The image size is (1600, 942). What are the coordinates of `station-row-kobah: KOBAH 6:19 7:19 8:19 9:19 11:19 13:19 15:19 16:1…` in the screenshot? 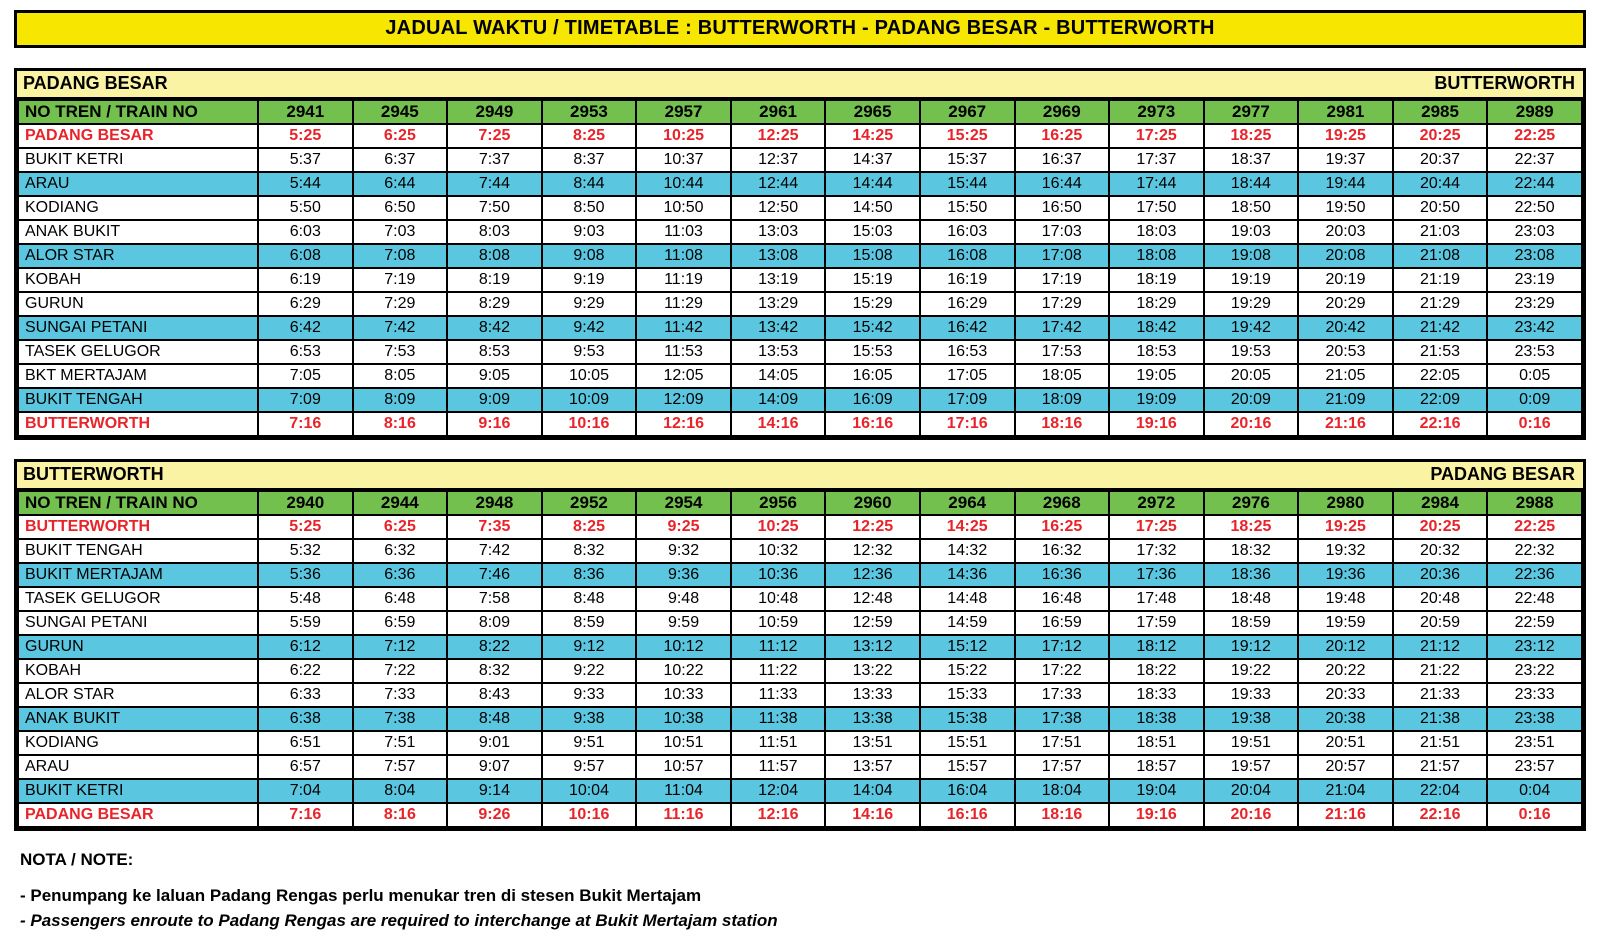 It's located at (800, 280).